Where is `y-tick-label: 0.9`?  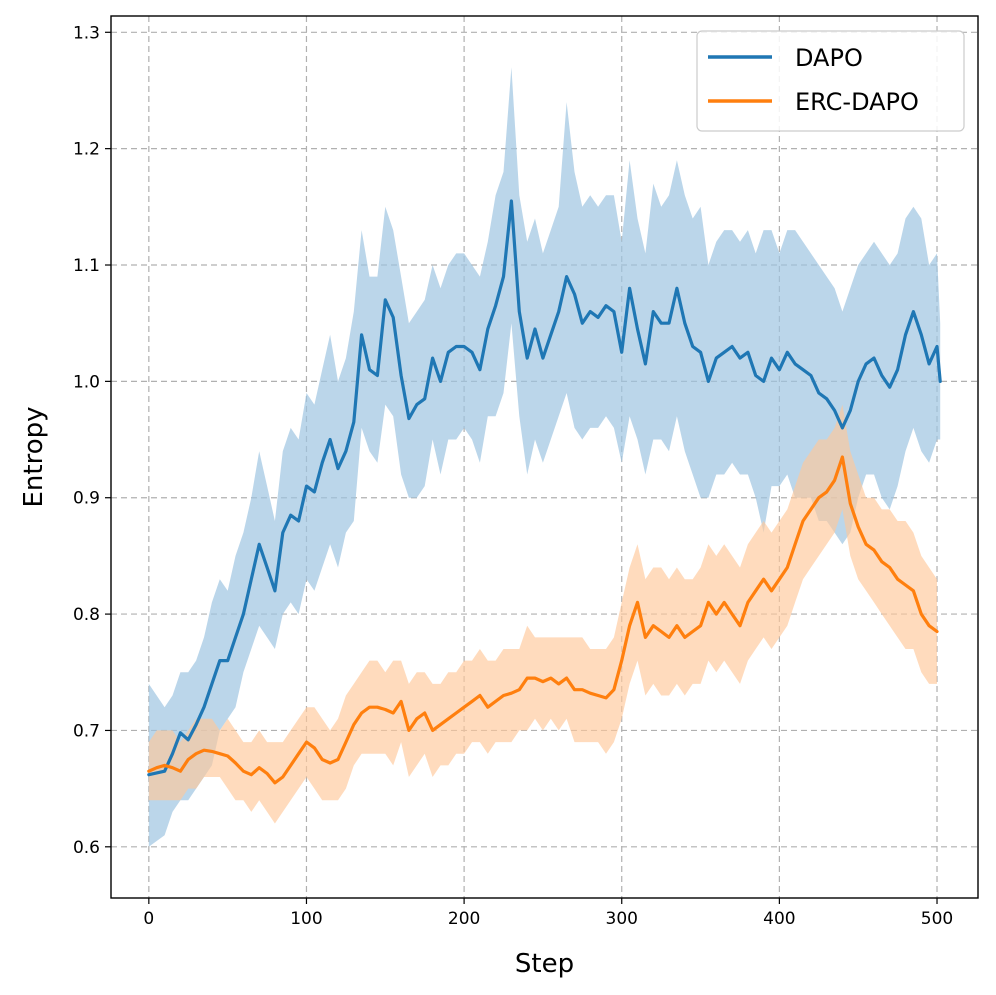 y-tick-label: 0.9 is located at coordinates (86, 499).